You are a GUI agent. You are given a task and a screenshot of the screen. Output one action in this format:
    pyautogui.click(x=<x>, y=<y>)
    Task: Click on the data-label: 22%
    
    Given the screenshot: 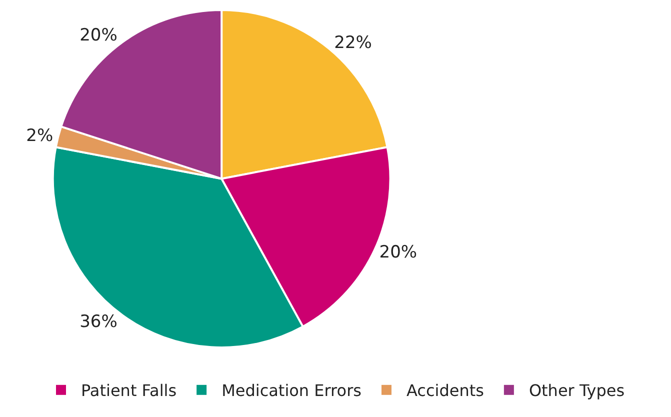 What is the action you would take?
    pyautogui.click(x=353, y=42)
    